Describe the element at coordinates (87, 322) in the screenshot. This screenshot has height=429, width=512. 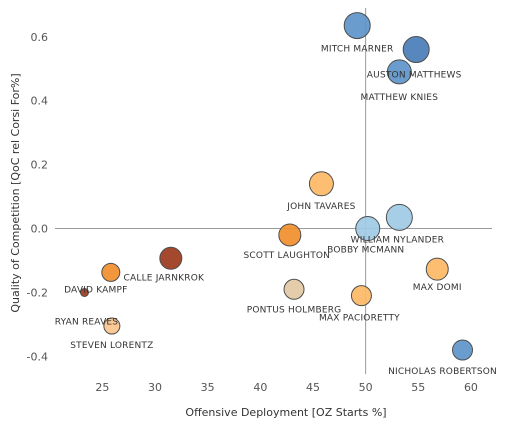
I see `point-label: RYAN REAVES` at that location.